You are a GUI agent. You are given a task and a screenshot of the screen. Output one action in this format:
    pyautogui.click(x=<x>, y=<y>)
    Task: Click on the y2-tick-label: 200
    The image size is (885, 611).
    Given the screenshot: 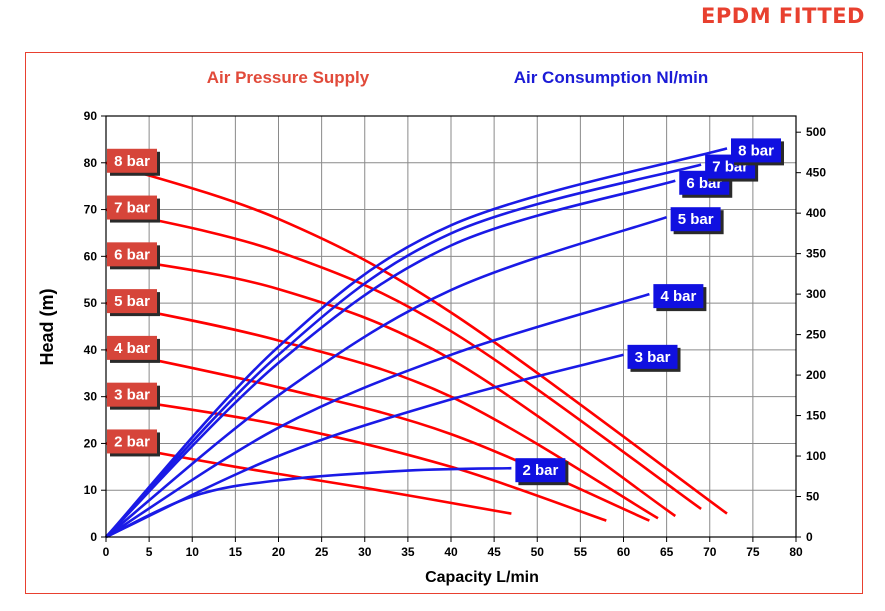 What is the action you would take?
    pyautogui.click(x=816, y=375)
    